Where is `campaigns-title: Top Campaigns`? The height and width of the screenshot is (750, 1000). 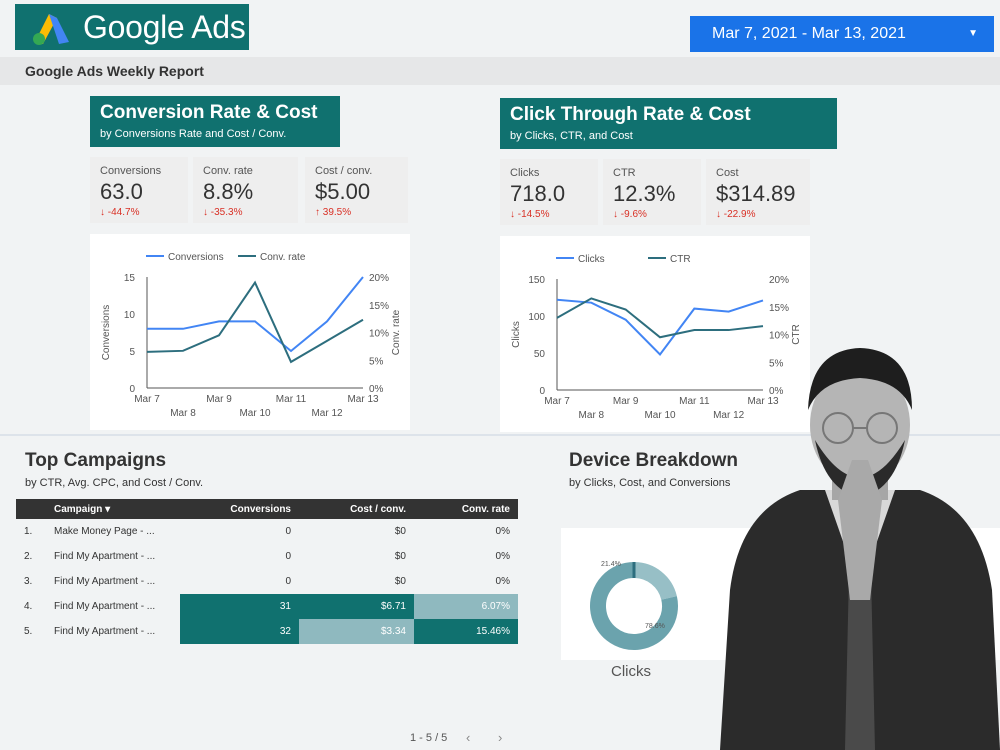 campaigns-title: Top Campaigns is located at coordinates (96, 460).